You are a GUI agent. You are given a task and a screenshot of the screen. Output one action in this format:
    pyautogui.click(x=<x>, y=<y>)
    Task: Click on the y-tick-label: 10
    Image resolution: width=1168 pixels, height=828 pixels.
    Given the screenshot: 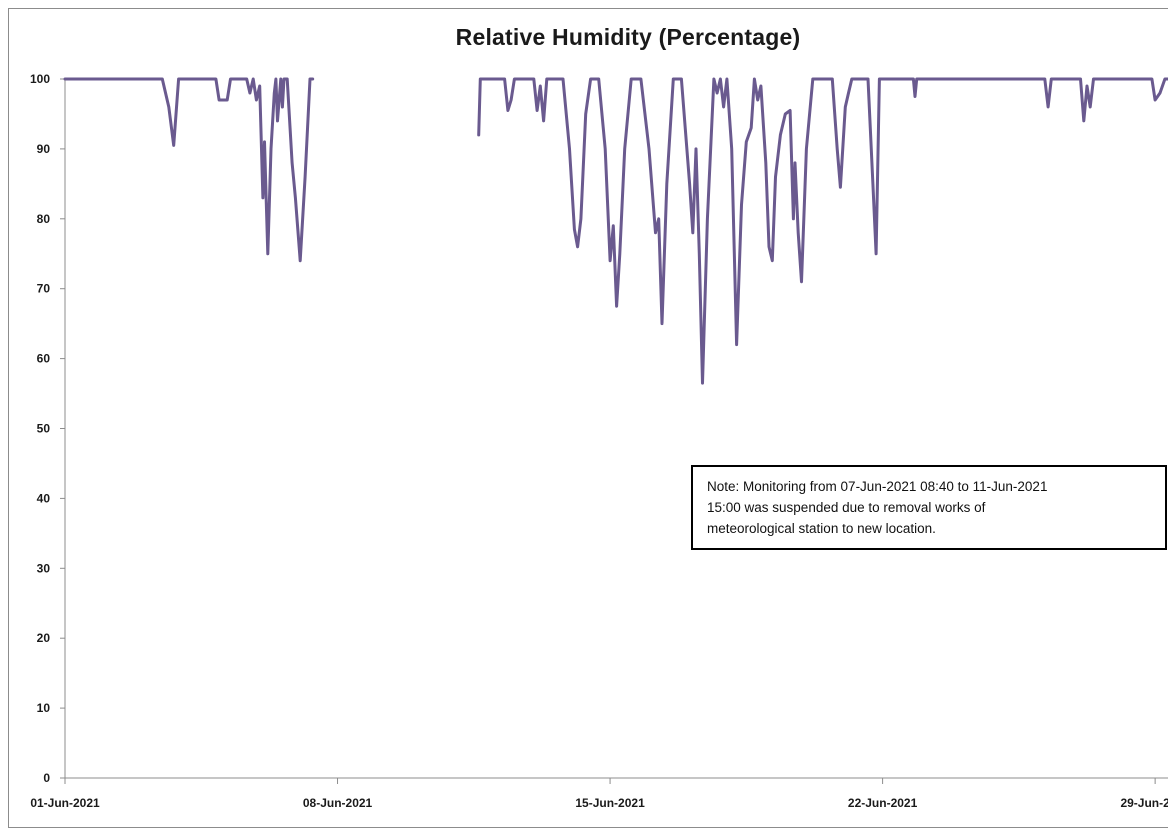 What is the action you would take?
    pyautogui.click(x=44, y=708)
    